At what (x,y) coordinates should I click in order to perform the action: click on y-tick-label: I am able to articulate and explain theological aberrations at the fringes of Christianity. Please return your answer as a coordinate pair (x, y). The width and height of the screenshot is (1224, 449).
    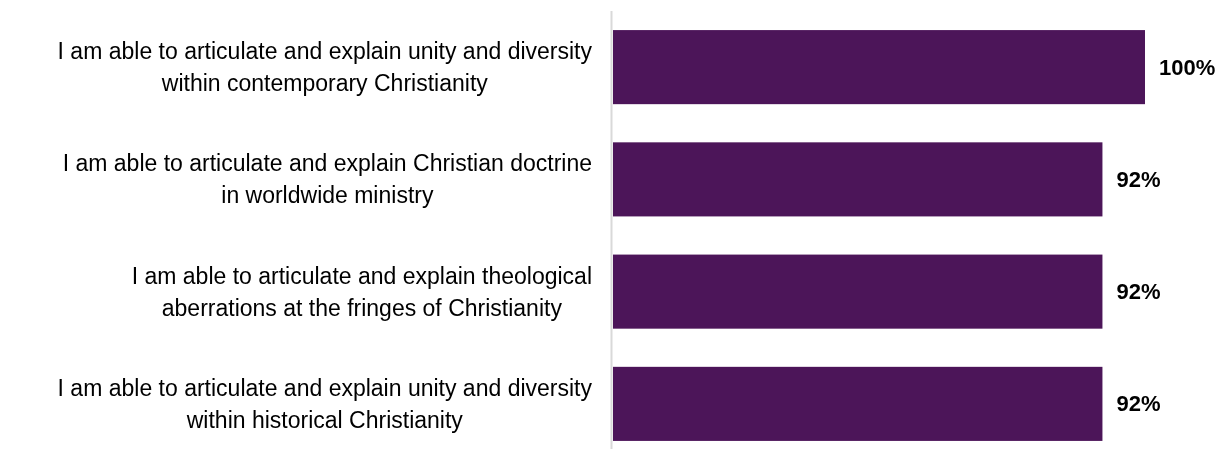
    Looking at the image, I should click on (361, 291).